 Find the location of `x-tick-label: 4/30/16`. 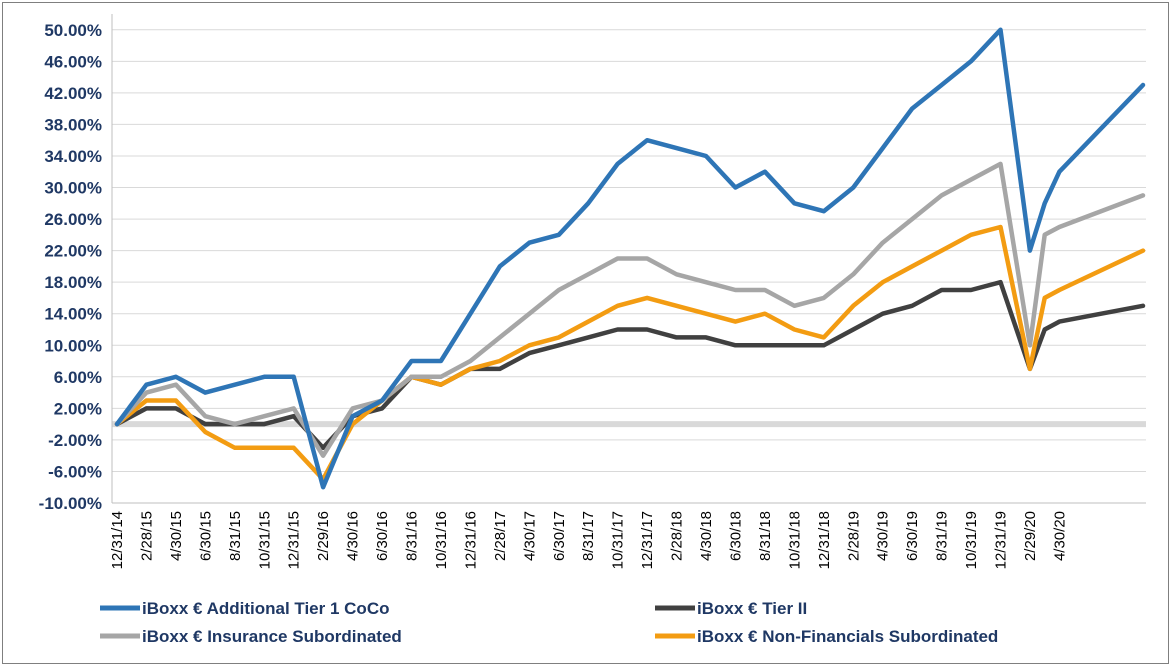

x-tick-label: 4/30/16 is located at coordinates (353, 536).